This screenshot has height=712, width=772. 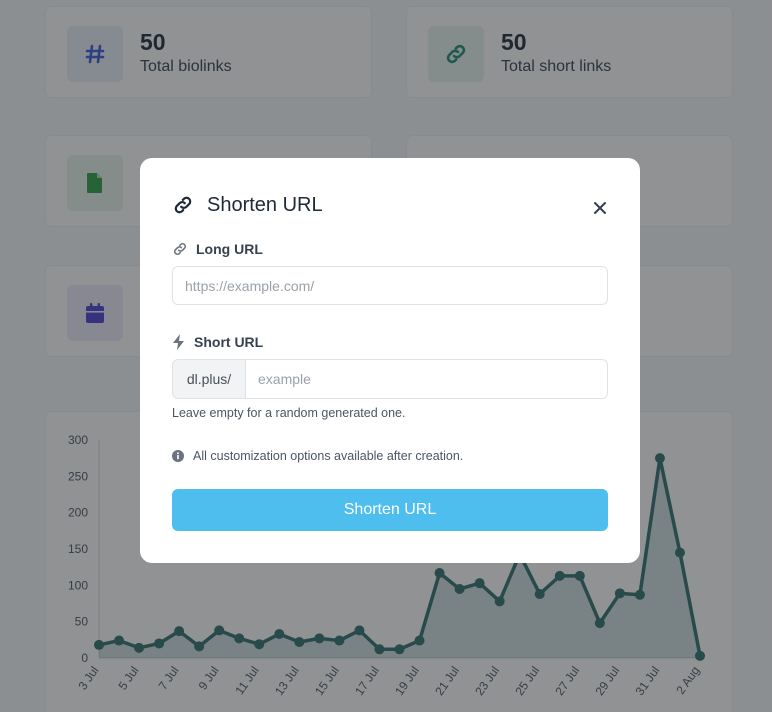 What do you see at coordinates (229, 342) in the screenshot?
I see `short-url-label-text: Short URL` at bounding box center [229, 342].